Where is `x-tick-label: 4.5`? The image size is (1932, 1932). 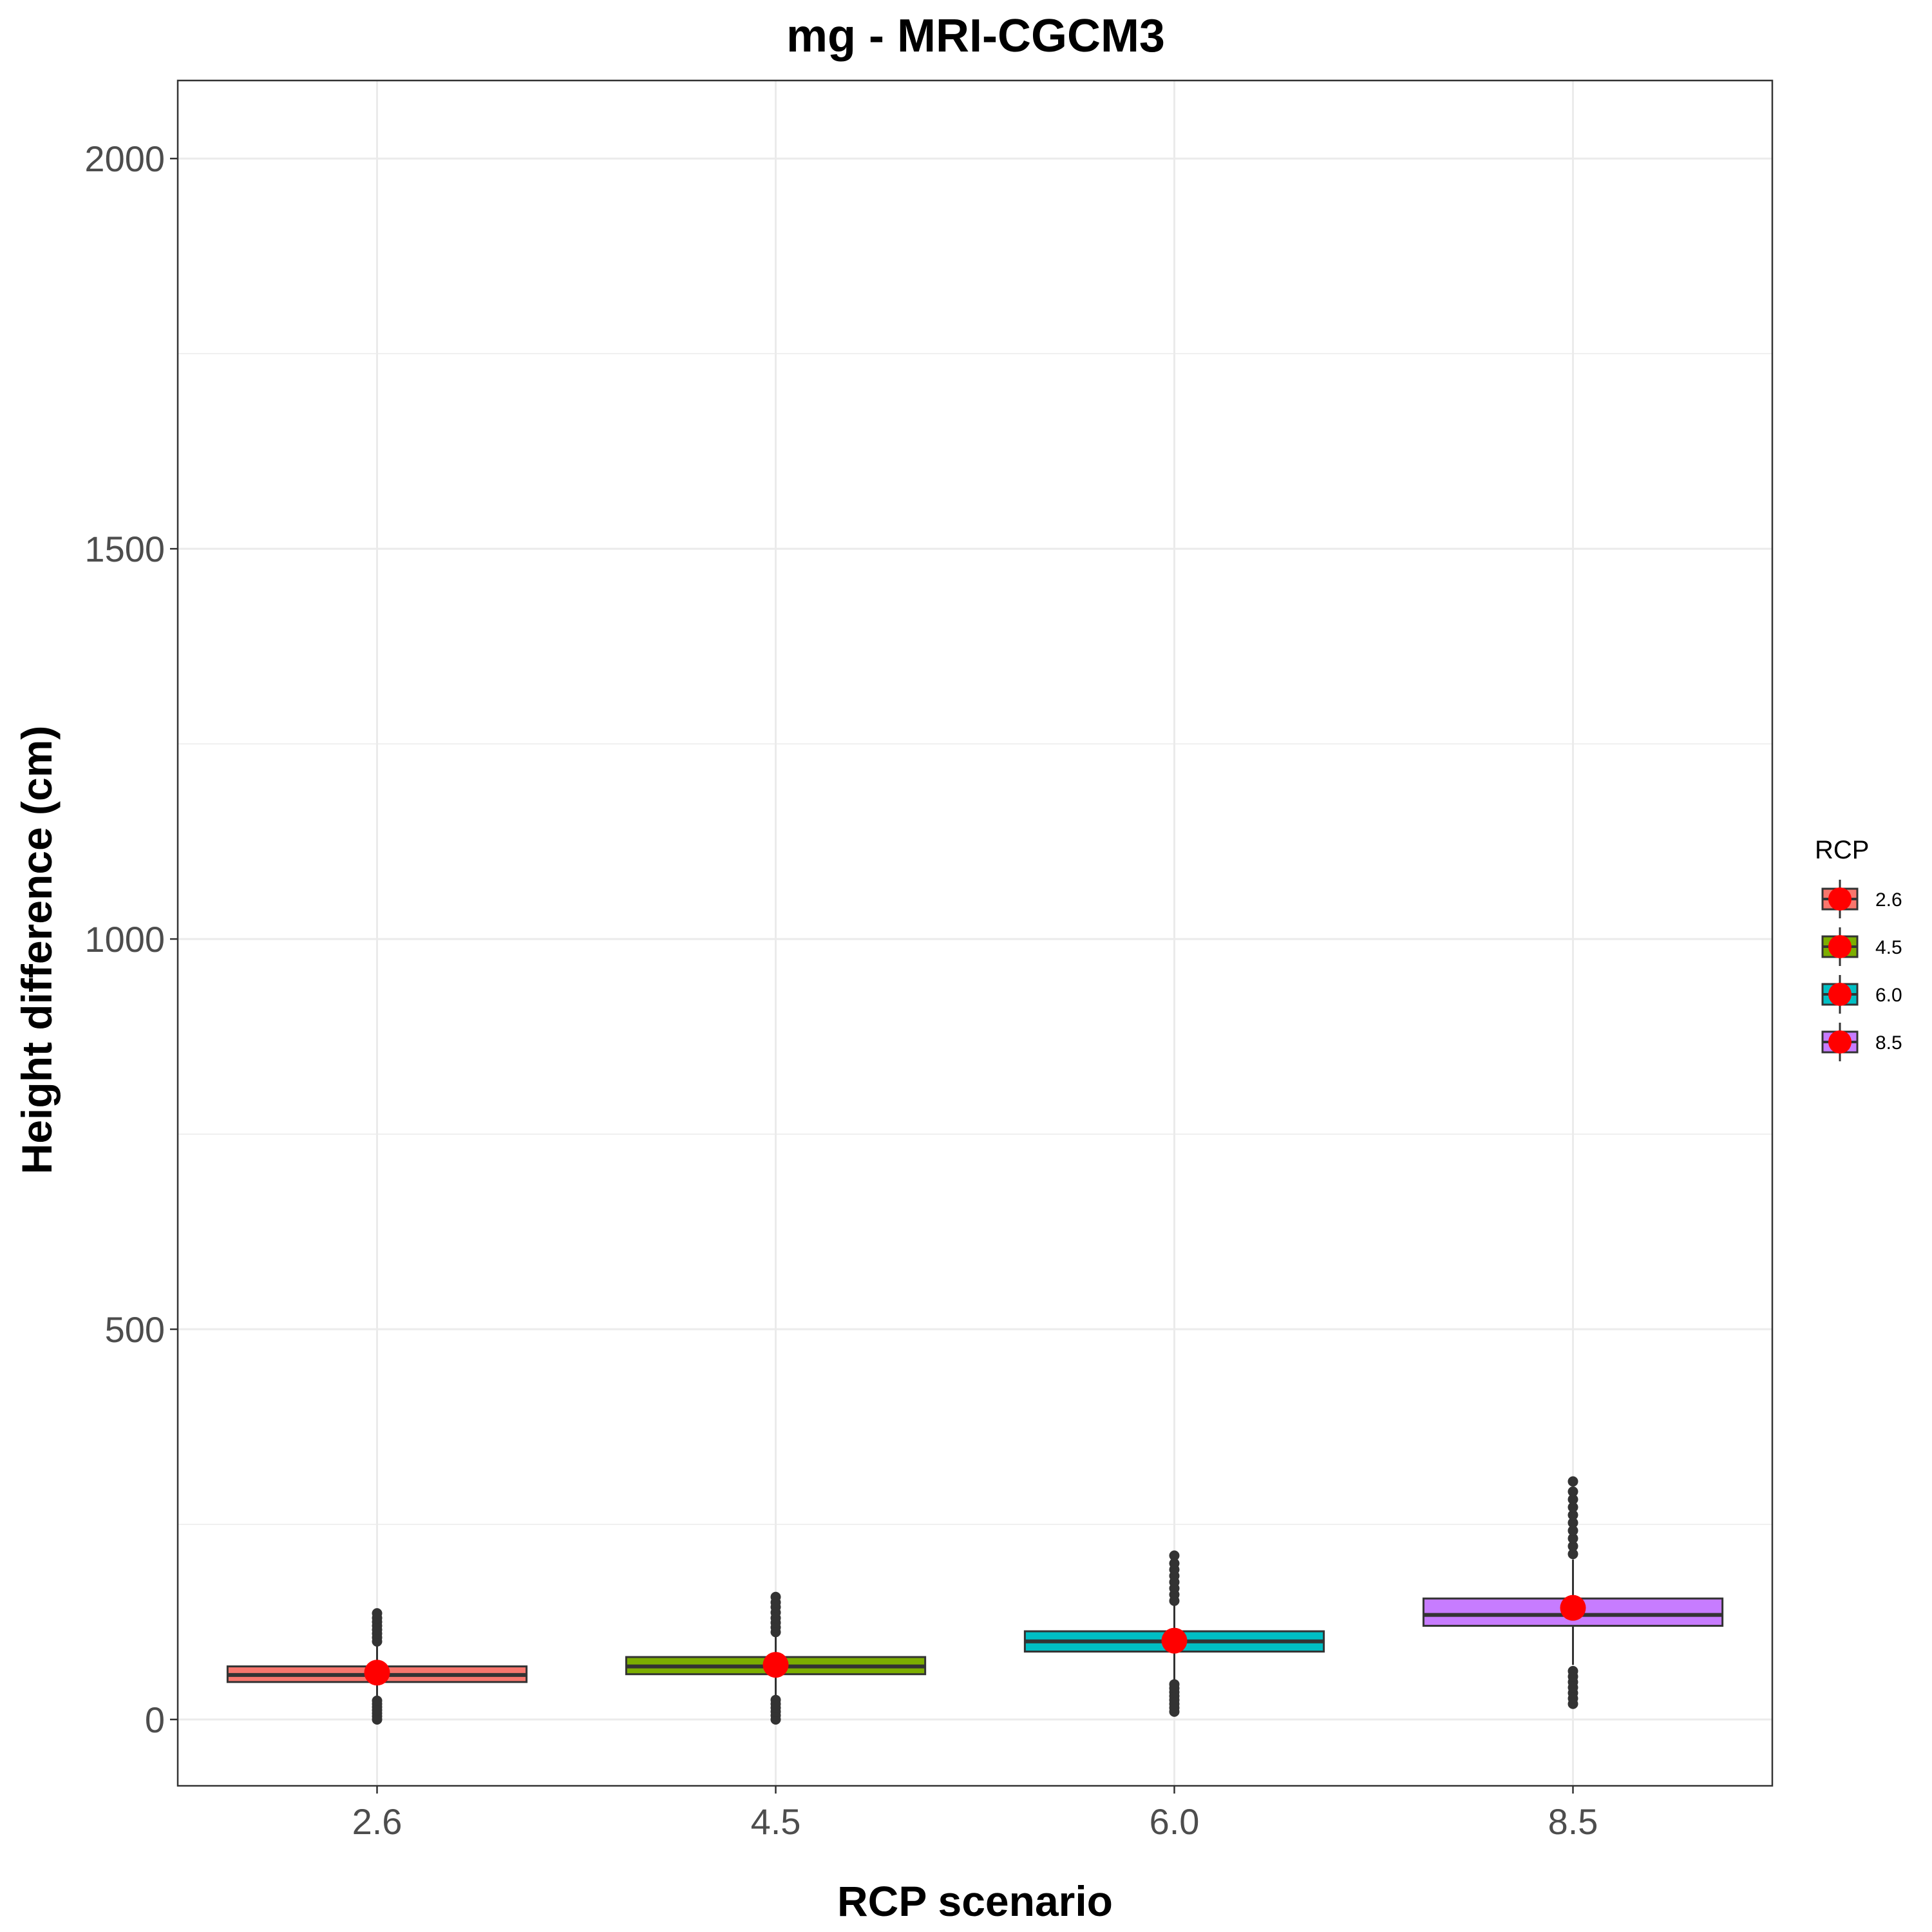 x-tick-label: 4.5 is located at coordinates (776, 1822).